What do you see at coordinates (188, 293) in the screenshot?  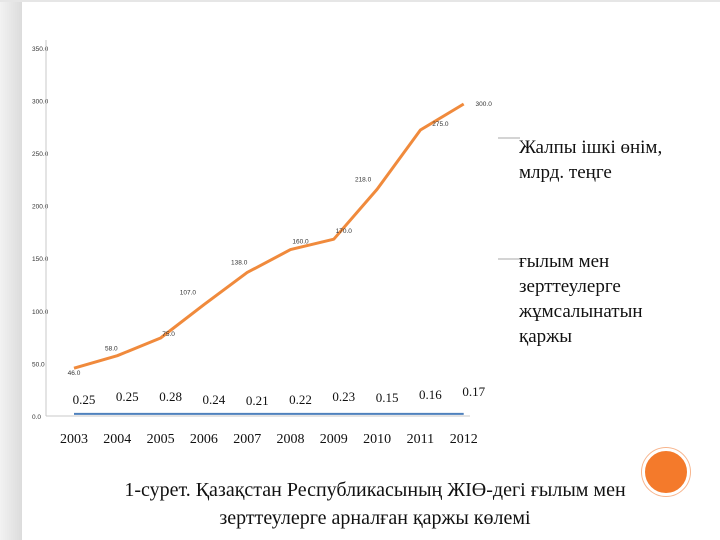 I see `gdp-data-label: 107.0` at bounding box center [188, 293].